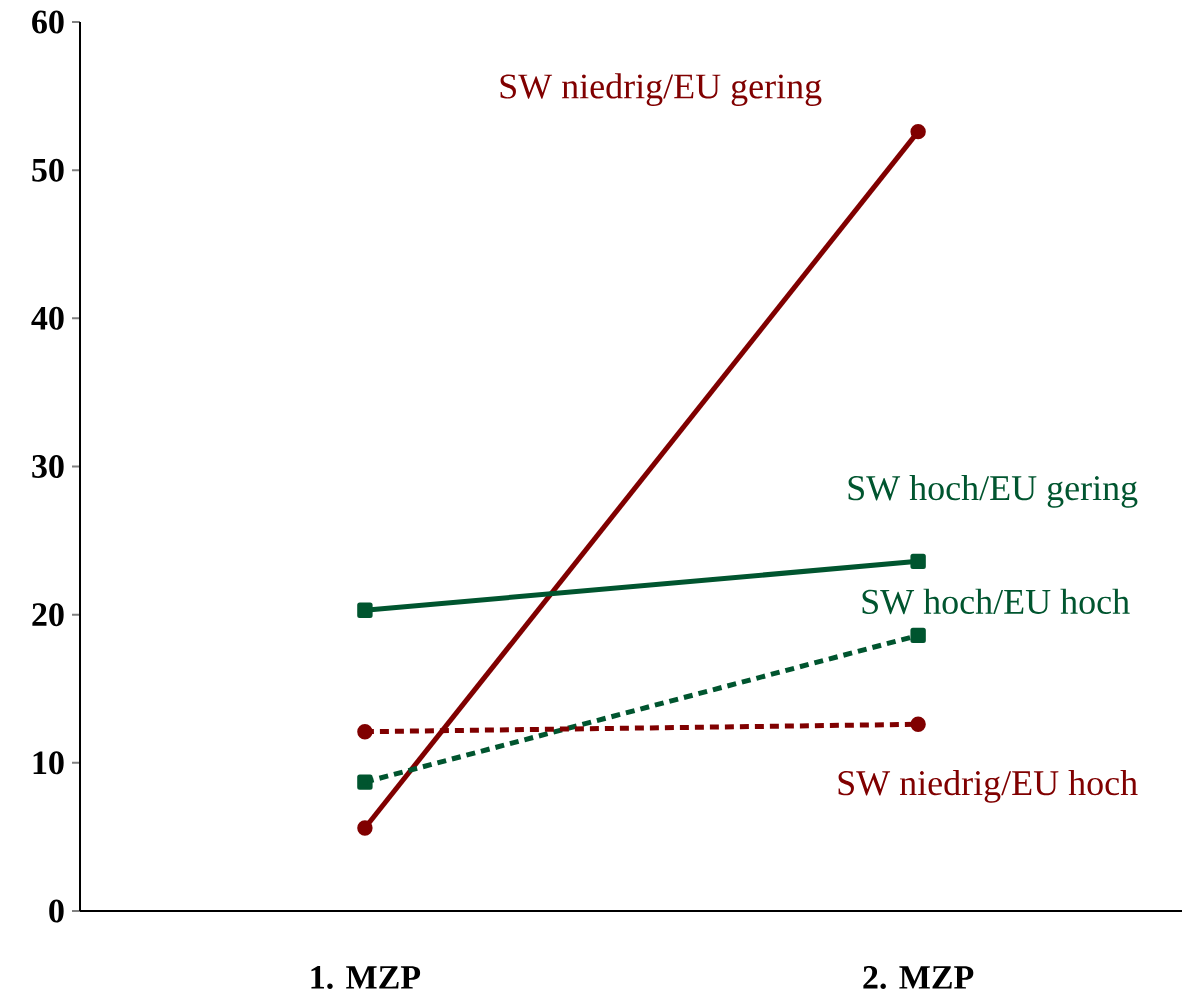  What do you see at coordinates (56, 911) in the screenshot?
I see `y-tick-label: 0` at bounding box center [56, 911].